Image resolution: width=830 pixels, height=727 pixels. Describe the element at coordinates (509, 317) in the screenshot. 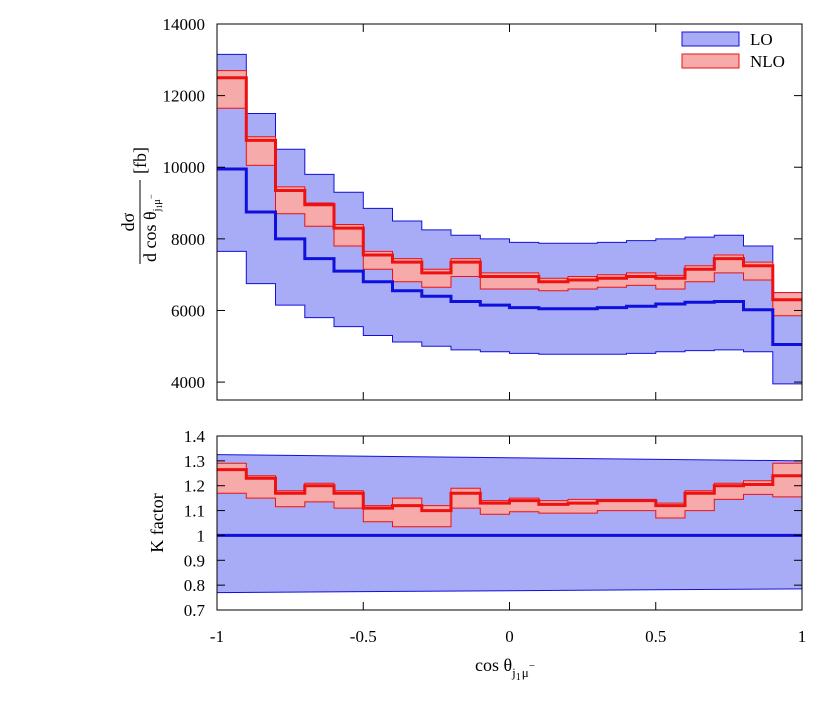

I see `main-lo-lower-line` at that location.